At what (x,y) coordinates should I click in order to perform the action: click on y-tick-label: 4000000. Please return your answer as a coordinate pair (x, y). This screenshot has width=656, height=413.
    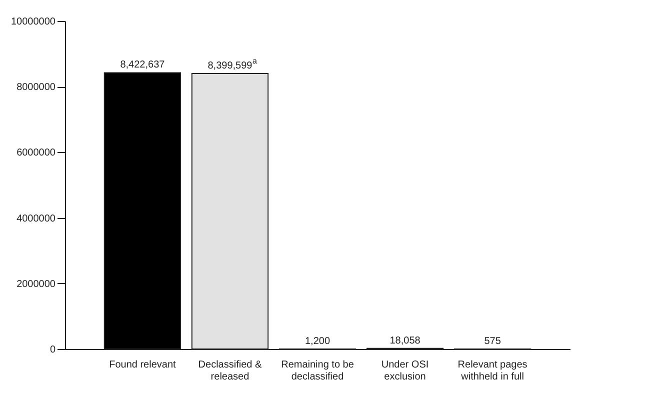
    Looking at the image, I should click on (36, 218).